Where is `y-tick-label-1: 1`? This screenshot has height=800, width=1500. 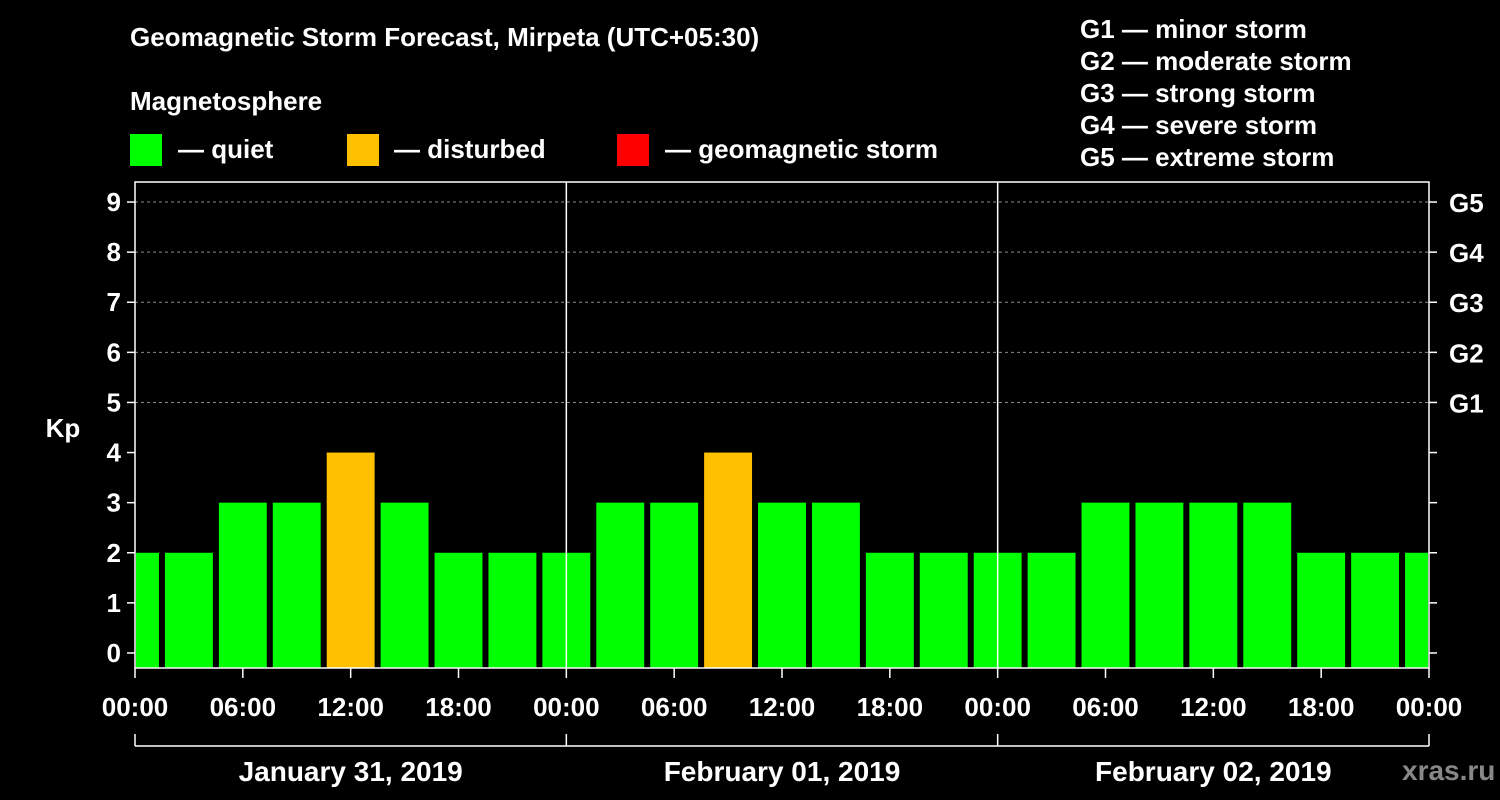
y-tick-label-1: 1 is located at coordinates (114, 603).